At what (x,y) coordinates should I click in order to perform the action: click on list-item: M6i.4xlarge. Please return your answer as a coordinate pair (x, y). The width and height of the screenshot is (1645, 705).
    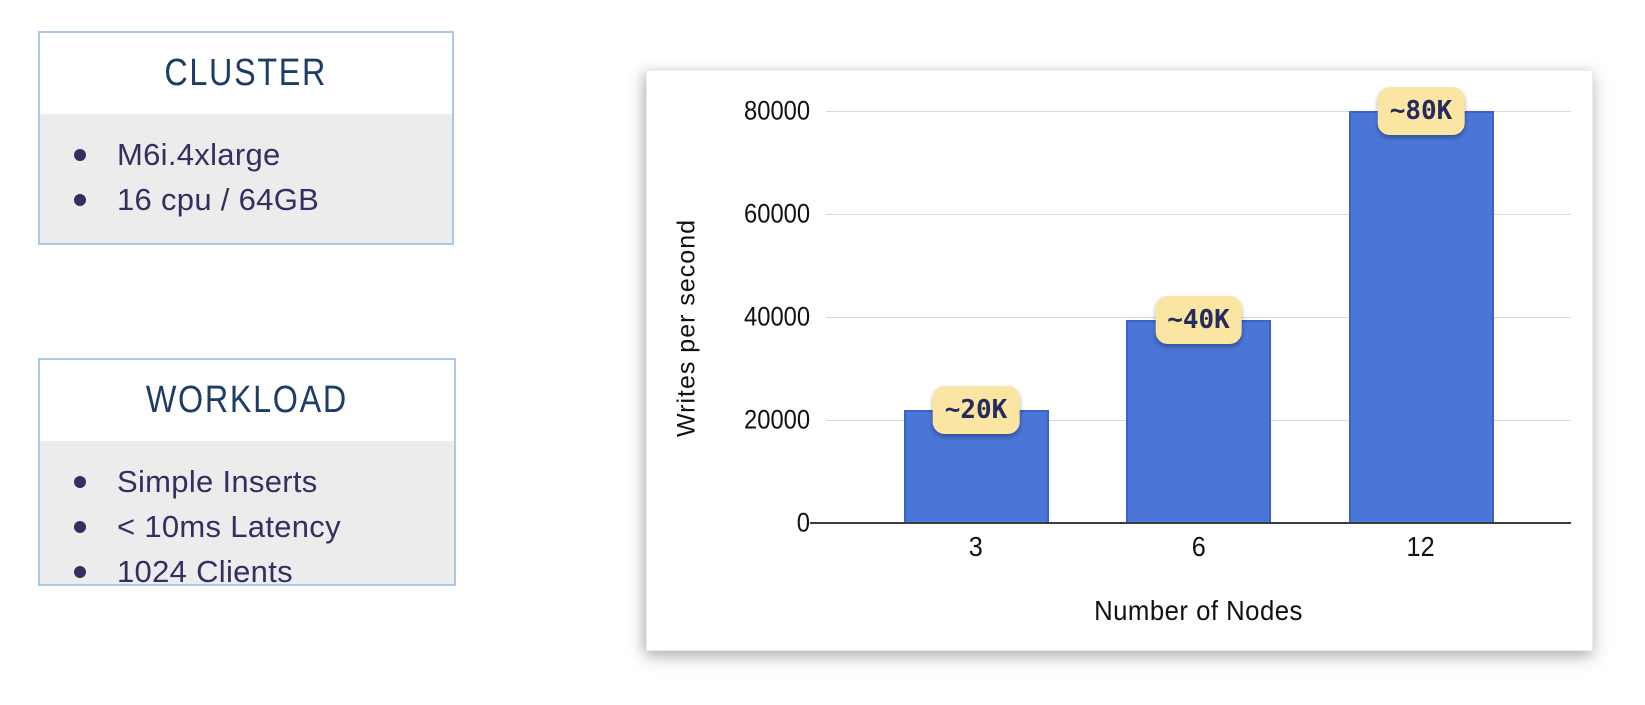
    Looking at the image, I should click on (241, 154).